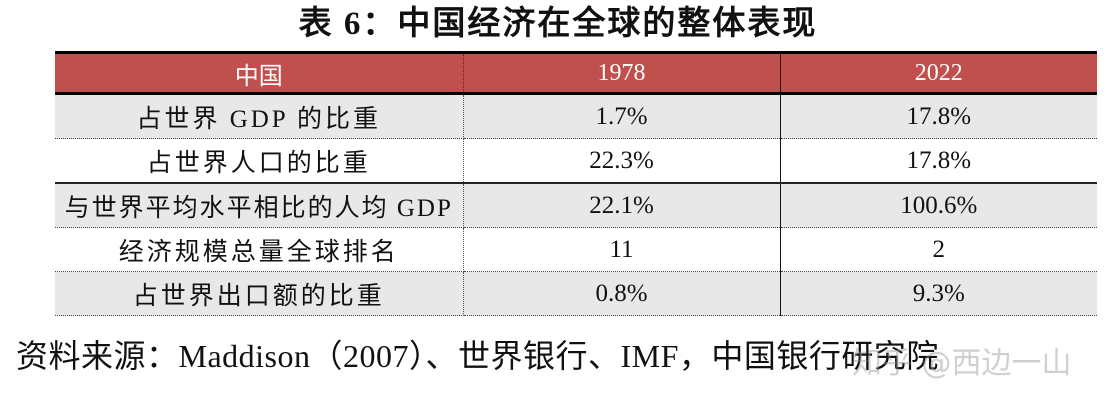 Image resolution: width=1116 pixels, height=402 pixels. Describe the element at coordinates (622, 161) in the screenshot. I see `value-1978: 22.3%` at that location.